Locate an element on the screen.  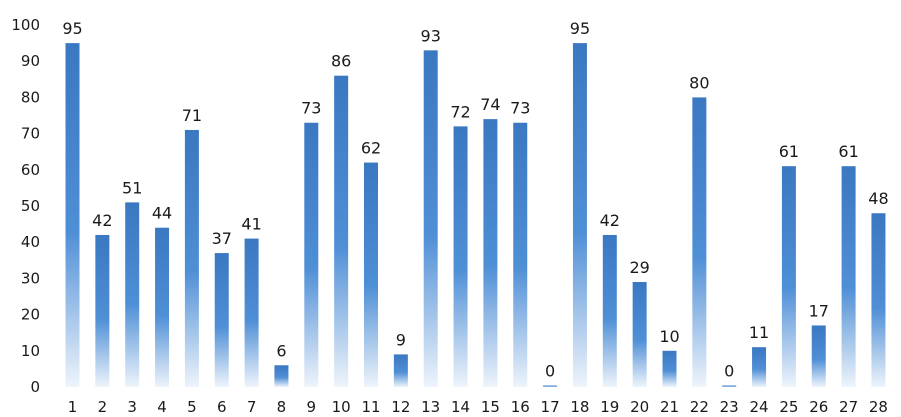
x-tick-label: 9 is located at coordinates (312, 407).